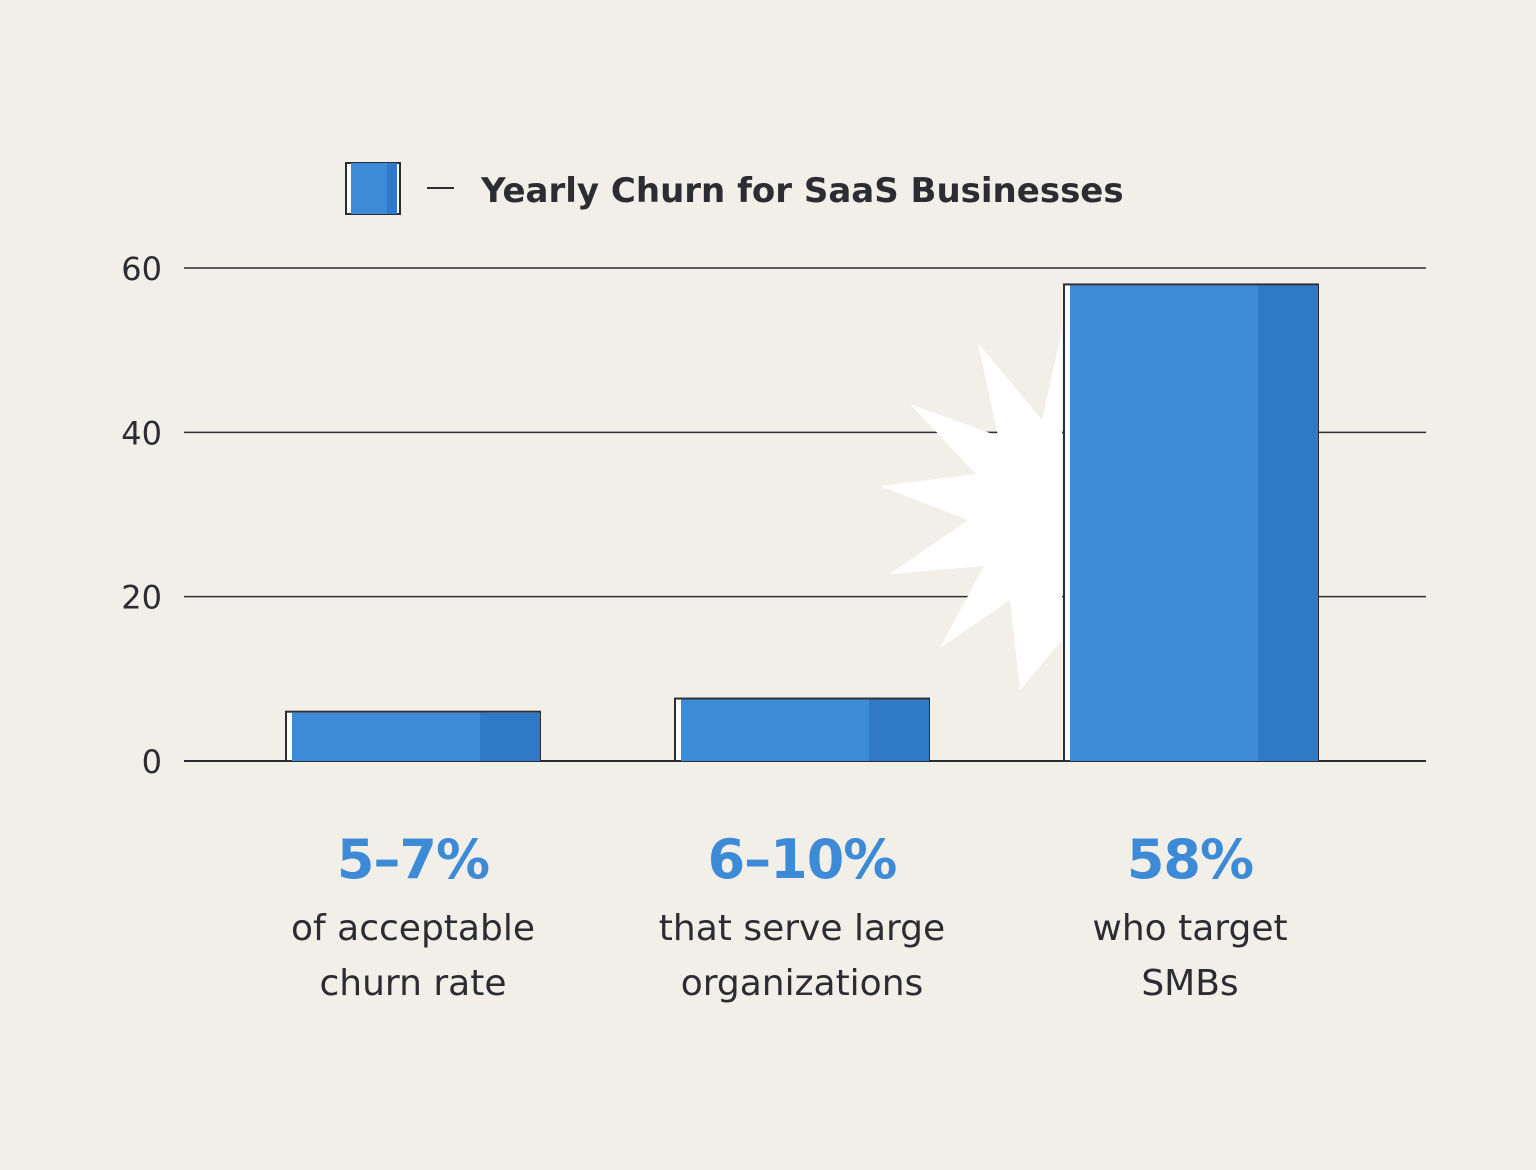 This screenshot has height=1170, width=1536. I want to click on y-tick-label: 20, so click(141, 598).